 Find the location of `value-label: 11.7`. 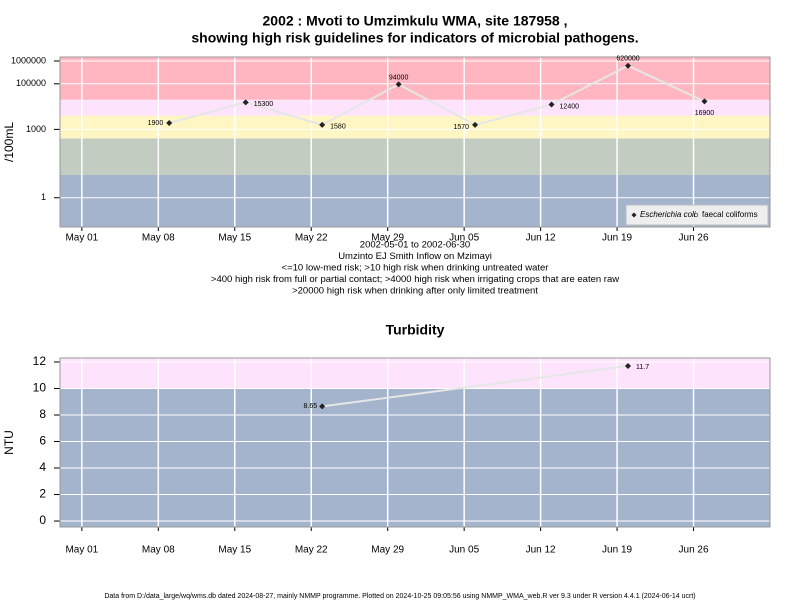

value-label: 11.7 is located at coordinates (642, 367).